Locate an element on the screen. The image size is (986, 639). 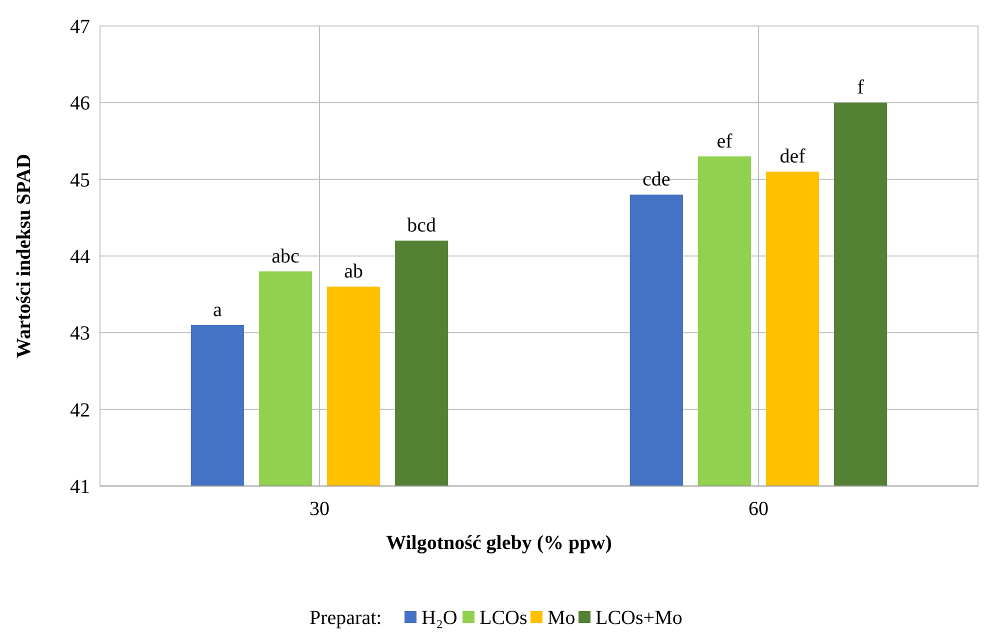
data-label: f is located at coordinates (860, 87).